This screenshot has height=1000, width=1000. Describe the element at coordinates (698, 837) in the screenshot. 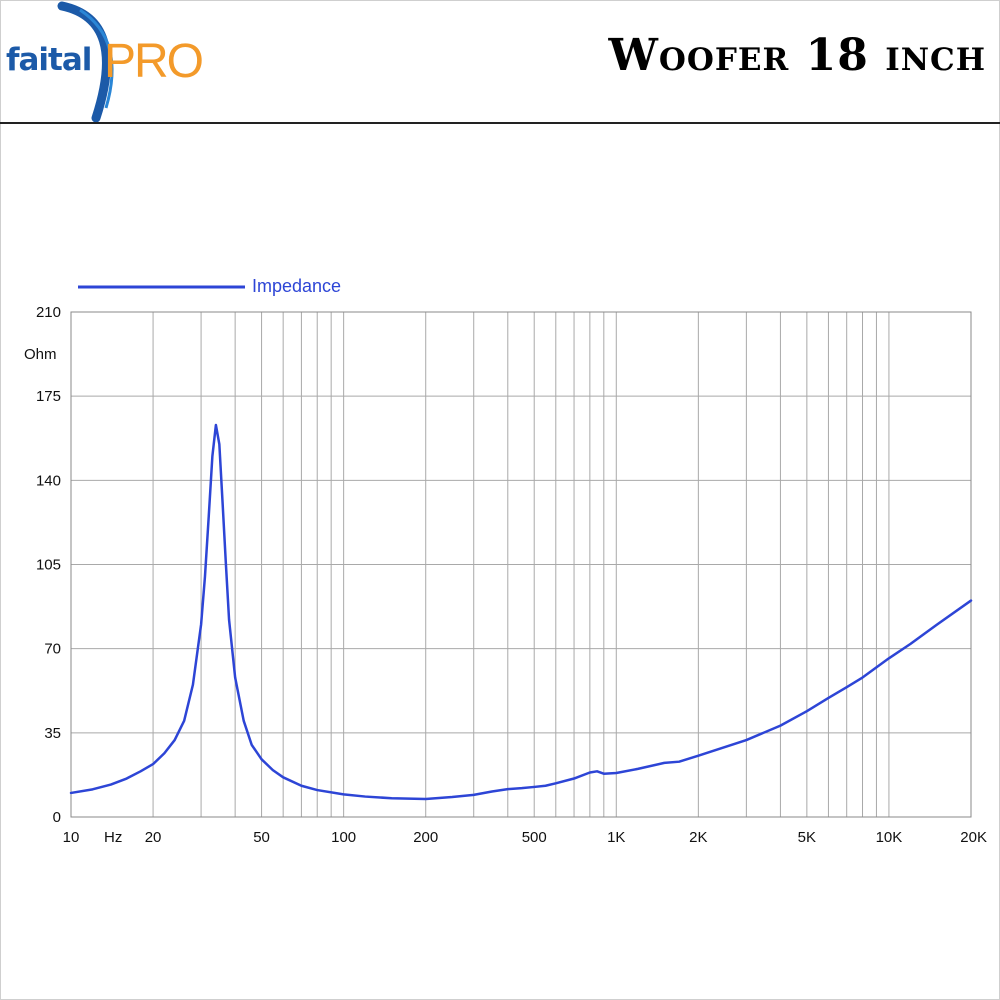

I see `x-tick-label: 2K` at that location.